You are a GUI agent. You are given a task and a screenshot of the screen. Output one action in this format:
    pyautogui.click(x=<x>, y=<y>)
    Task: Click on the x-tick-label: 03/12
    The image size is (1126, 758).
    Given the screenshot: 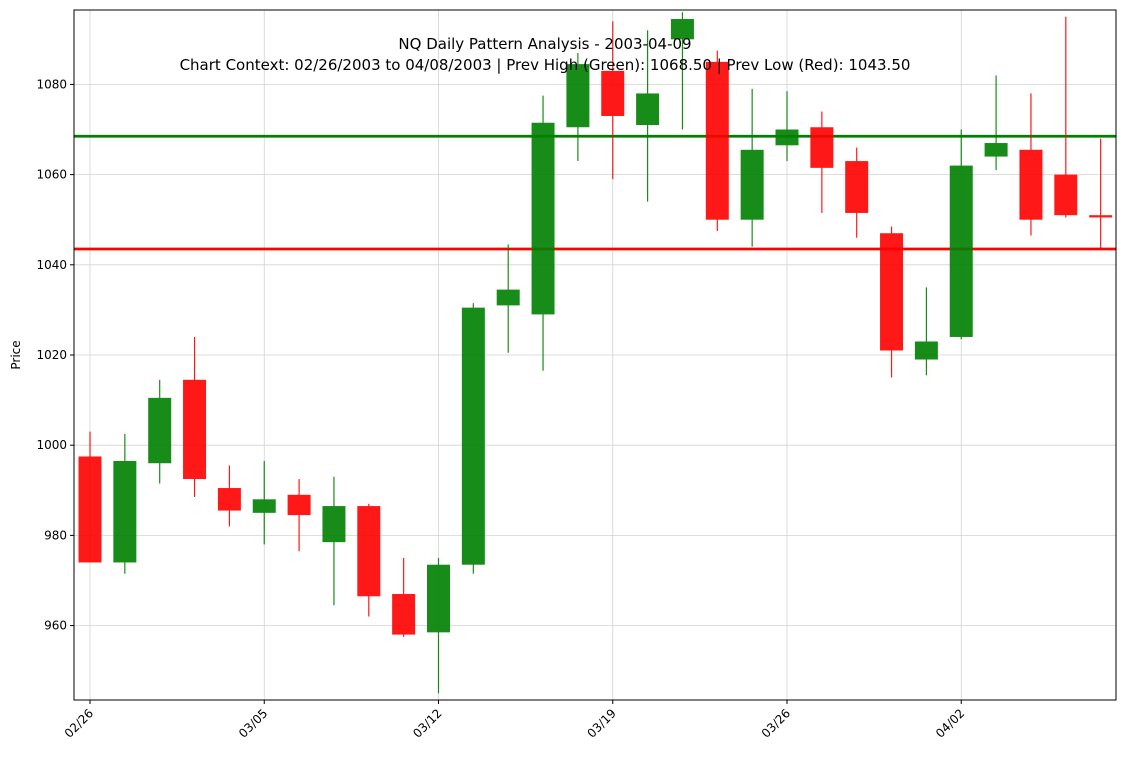 What is the action you would take?
    pyautogui.click(x=427, y=723)
    